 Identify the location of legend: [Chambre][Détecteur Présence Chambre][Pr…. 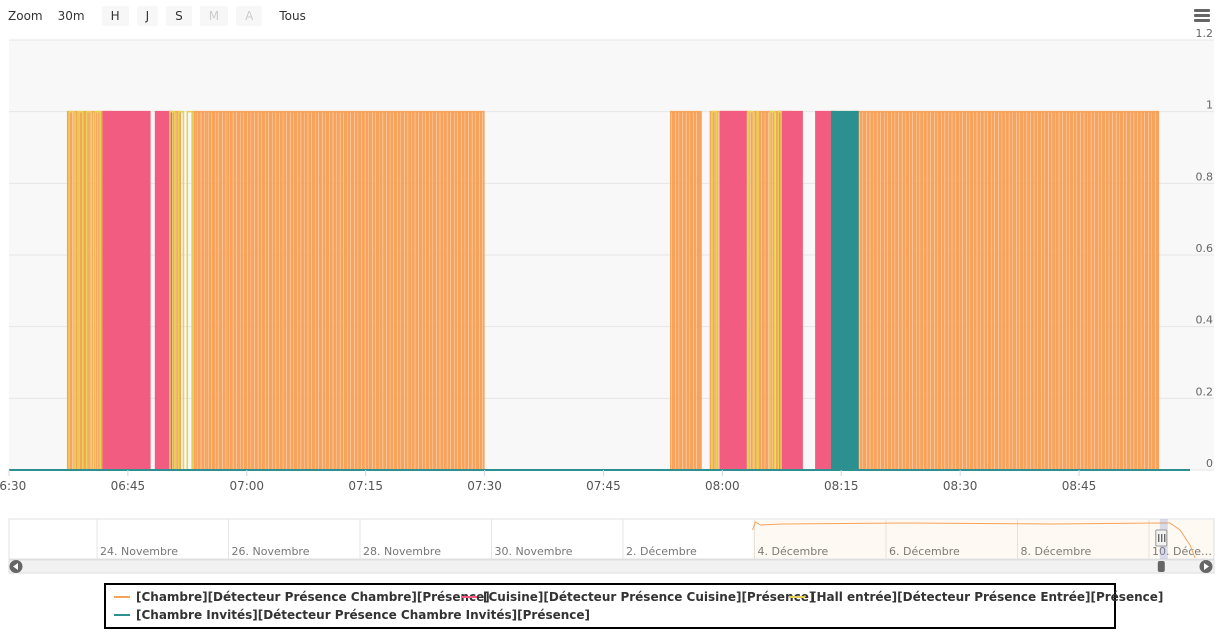
(633, 606).